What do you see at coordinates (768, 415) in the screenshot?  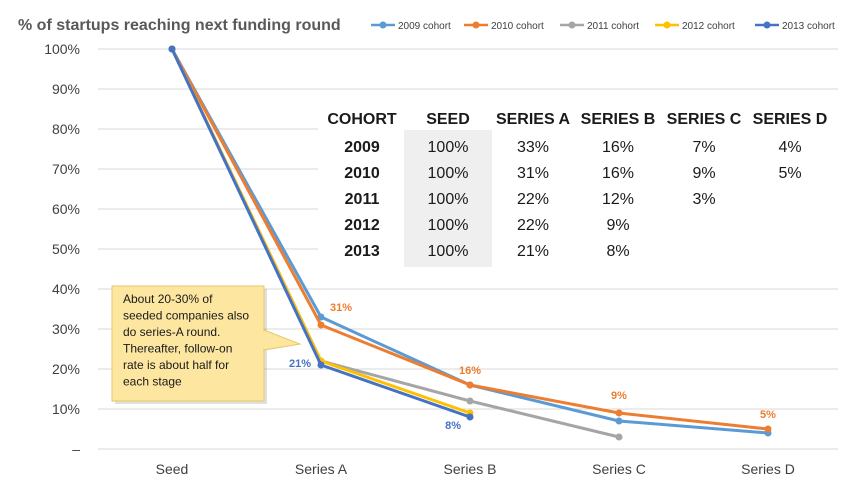 I see `data-label: 5%` at bounding box center [768, 415].